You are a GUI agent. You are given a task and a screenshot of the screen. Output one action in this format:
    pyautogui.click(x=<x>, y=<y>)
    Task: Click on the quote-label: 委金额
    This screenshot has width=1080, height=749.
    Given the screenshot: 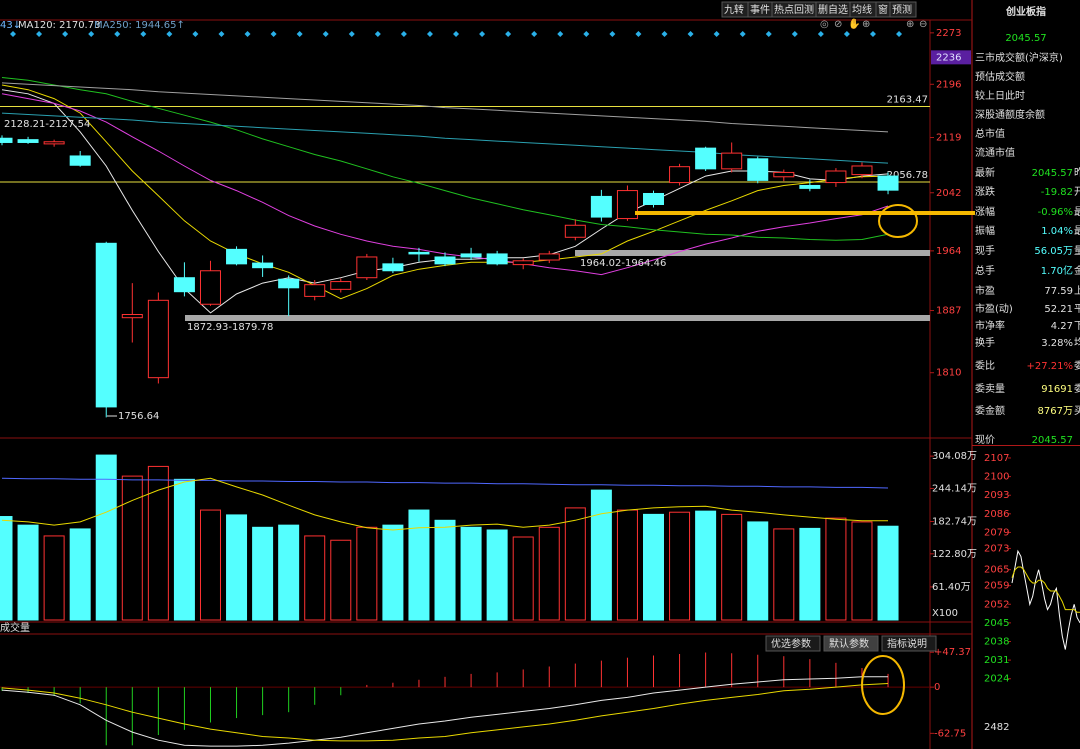 What is the action you would take?
    pyautogui.click(x=990, y=410)
    